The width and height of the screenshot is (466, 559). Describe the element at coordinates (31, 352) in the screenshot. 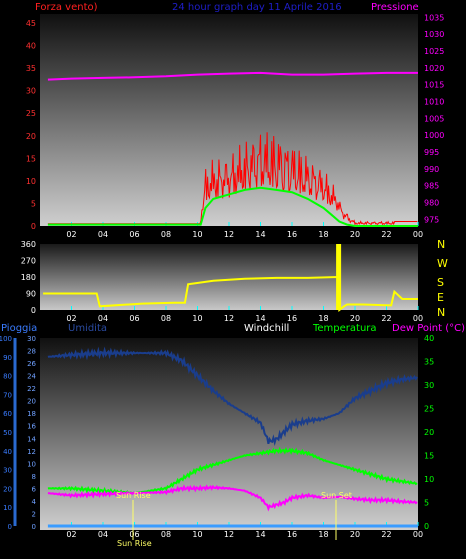

I see `y-inner-tick-label: 28` at that location.